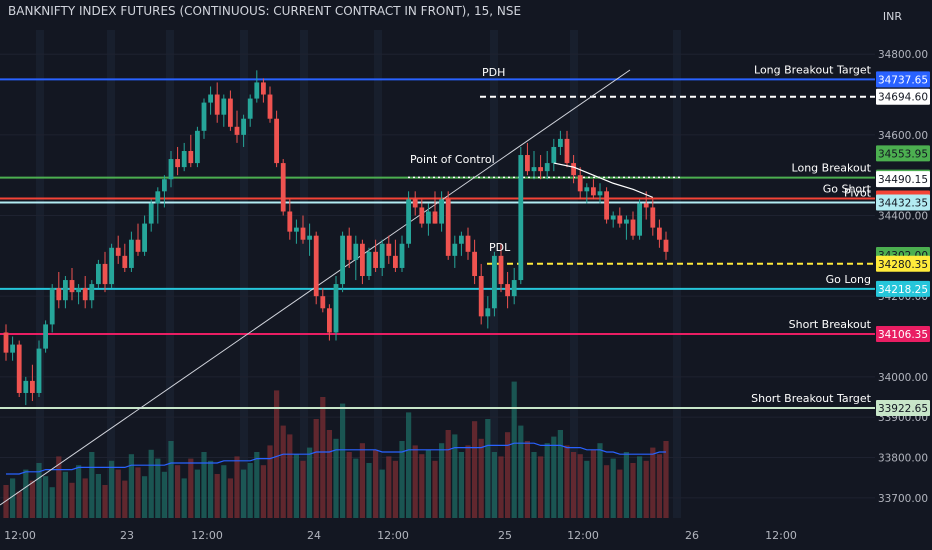 This screenshot has height=550, width=932. What do you see at coordinates (903, 459) in the screenshot?
I see `price-axis-tick: 33800.00` at bounding box center [903, 459].